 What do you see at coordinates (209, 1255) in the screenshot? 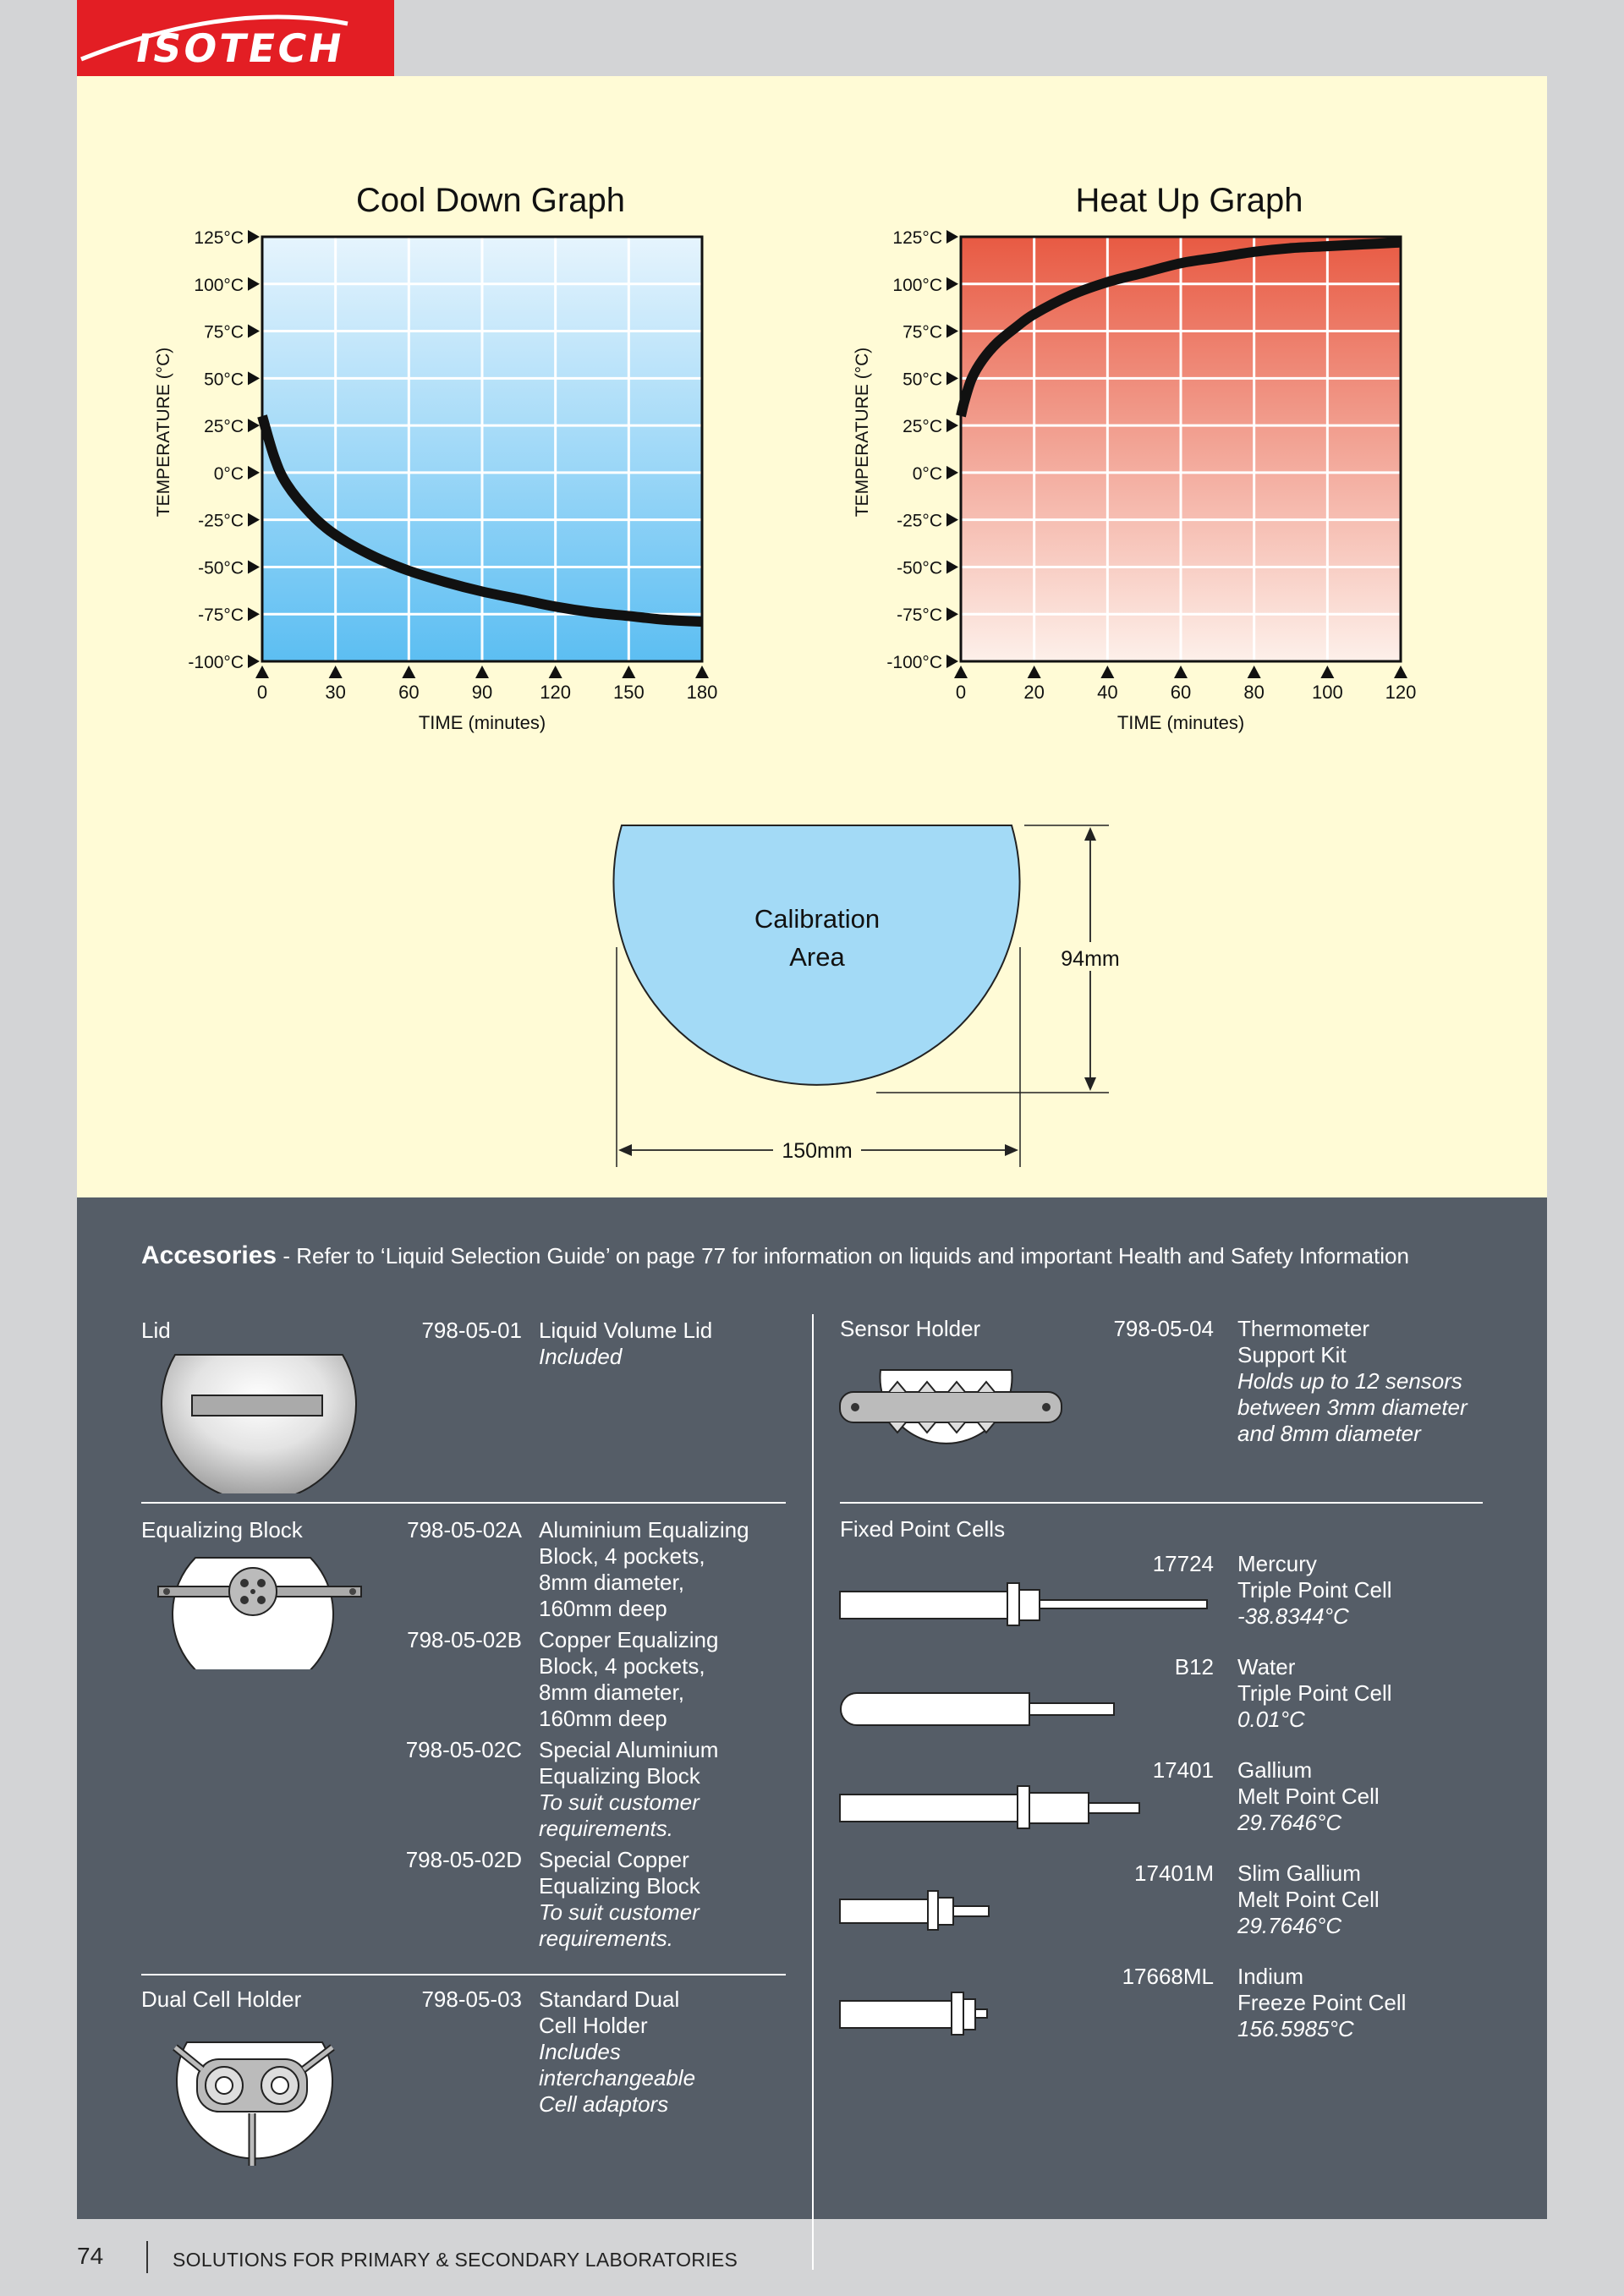
I see `accessories-title: Accesories` at bounding box center [209, 1255].